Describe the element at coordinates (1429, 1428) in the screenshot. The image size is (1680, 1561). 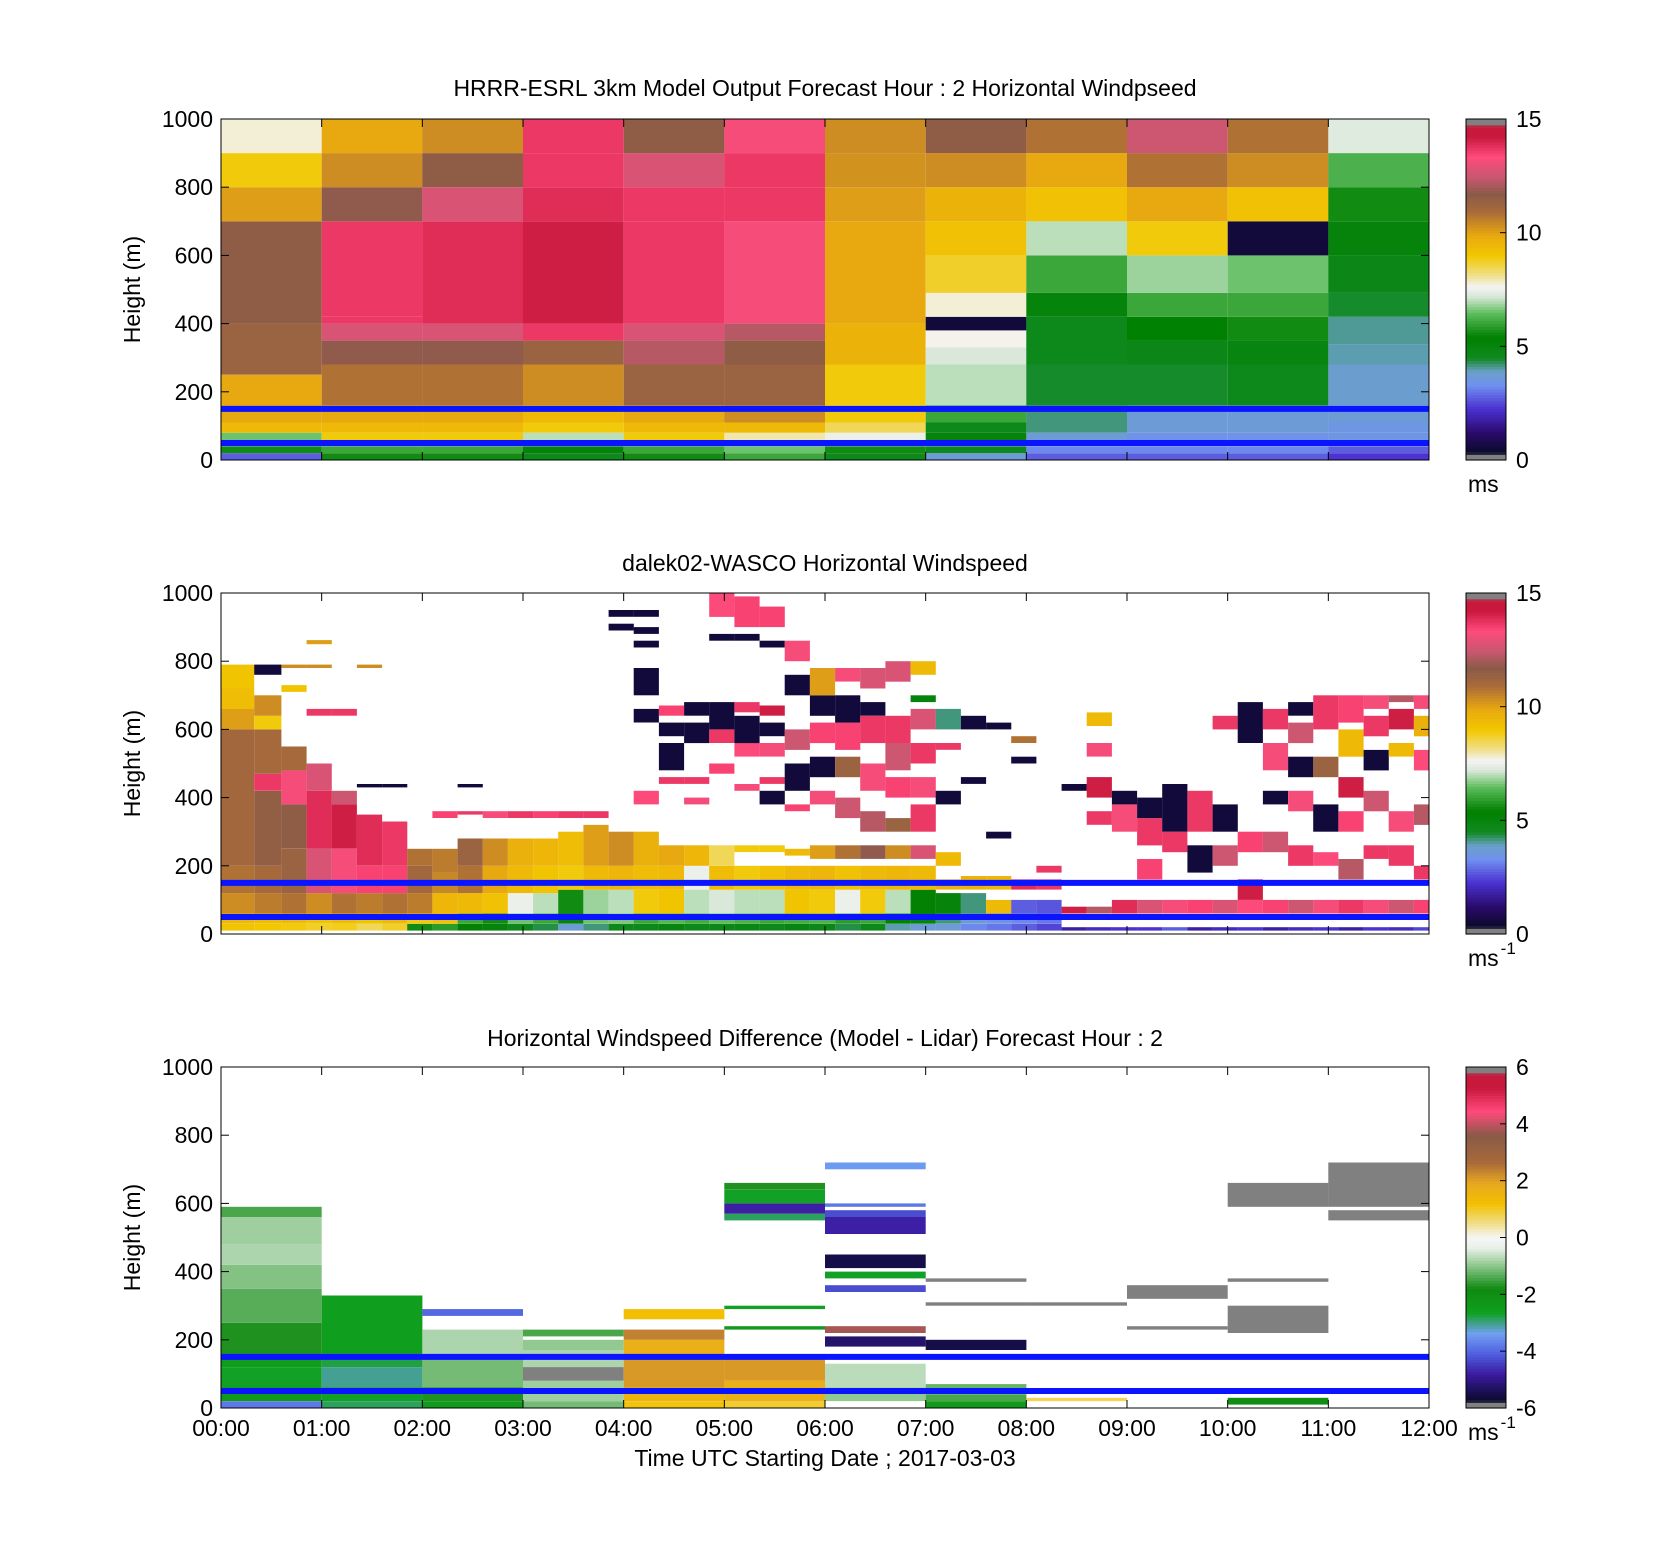
I see `x-tick-label: 12:00` at that location.